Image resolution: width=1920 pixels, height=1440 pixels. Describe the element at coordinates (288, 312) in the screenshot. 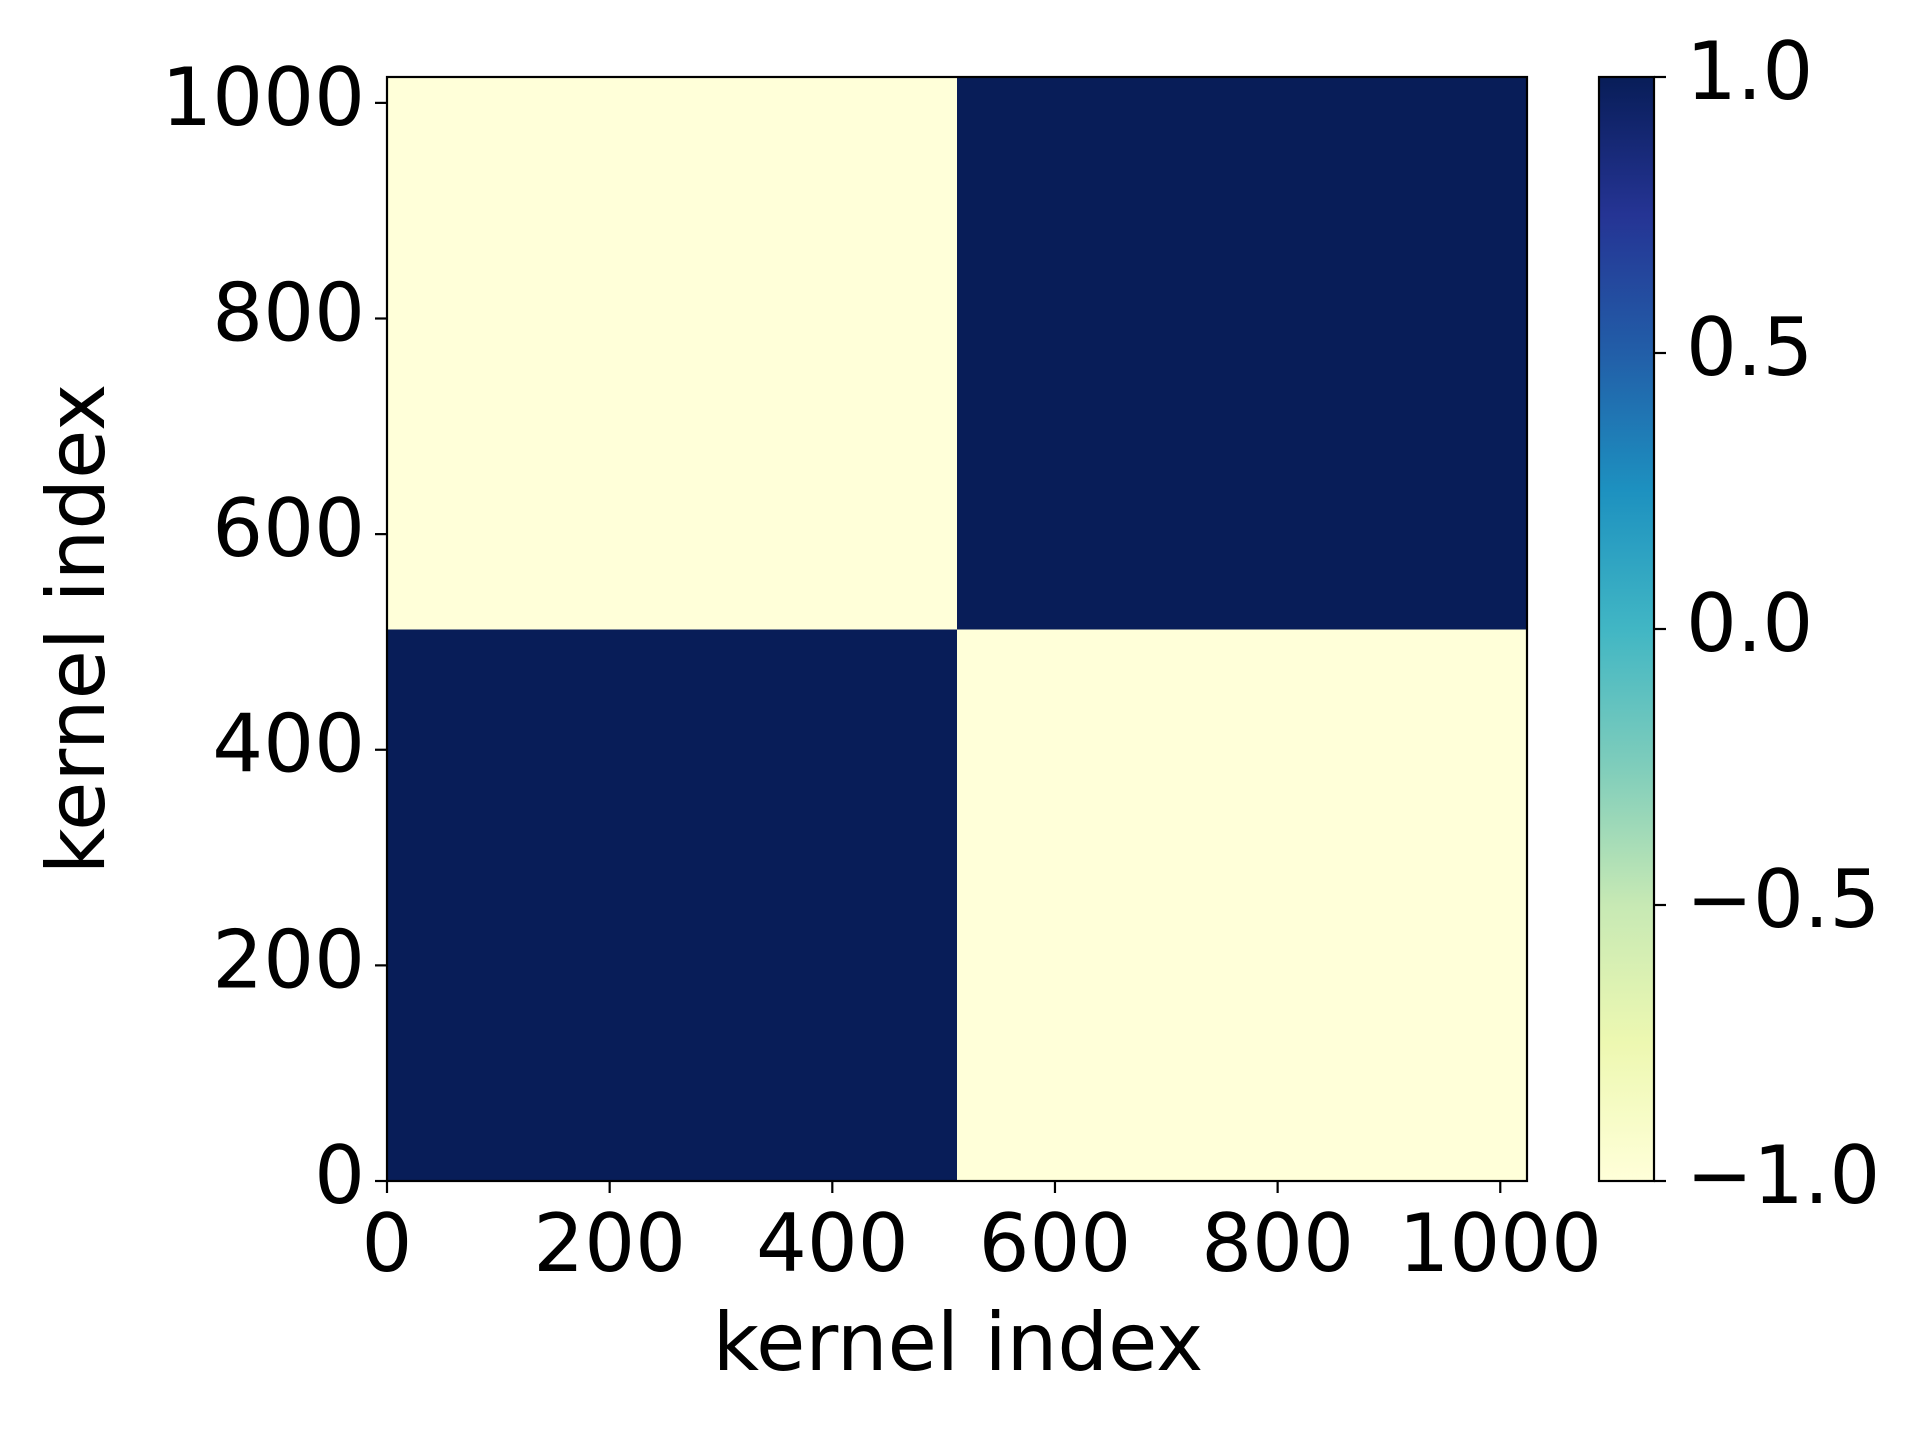

I see `y-tick-label: 800` at that location.